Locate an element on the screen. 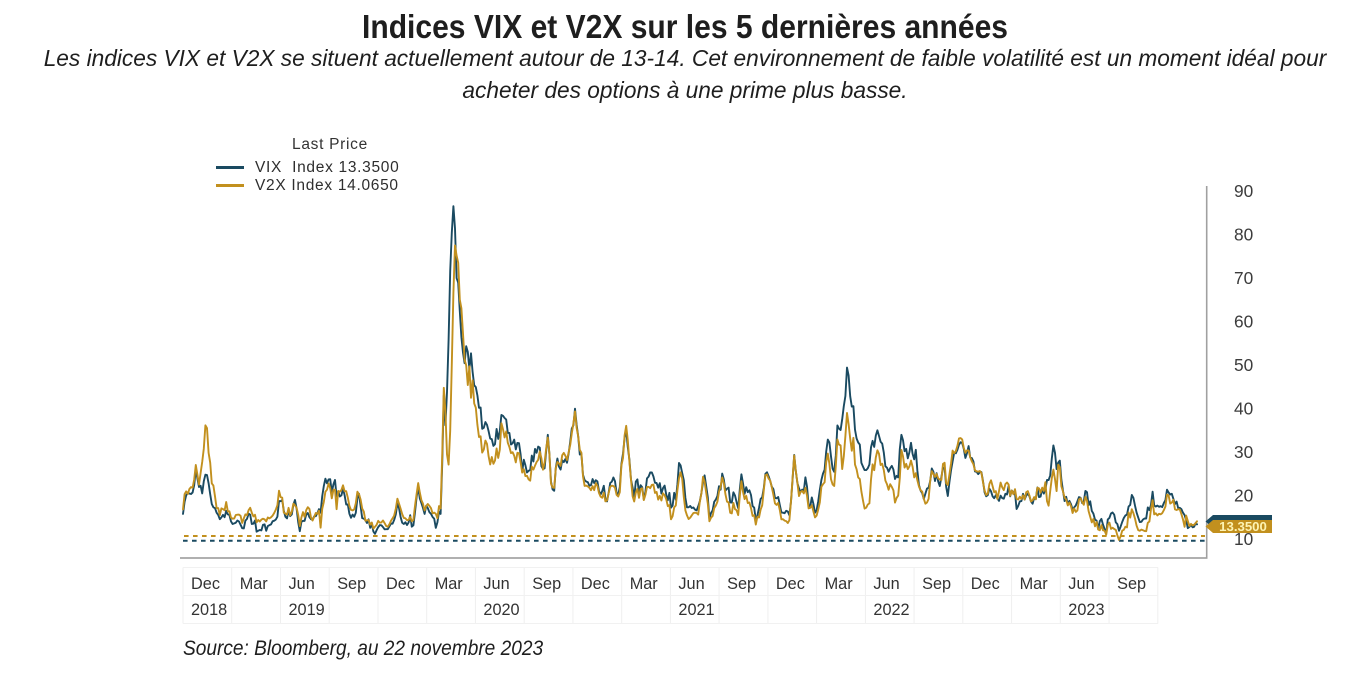 This screenshot has height=677, width=1370. svg-text: 40 is located at coordinates (1243, 409).